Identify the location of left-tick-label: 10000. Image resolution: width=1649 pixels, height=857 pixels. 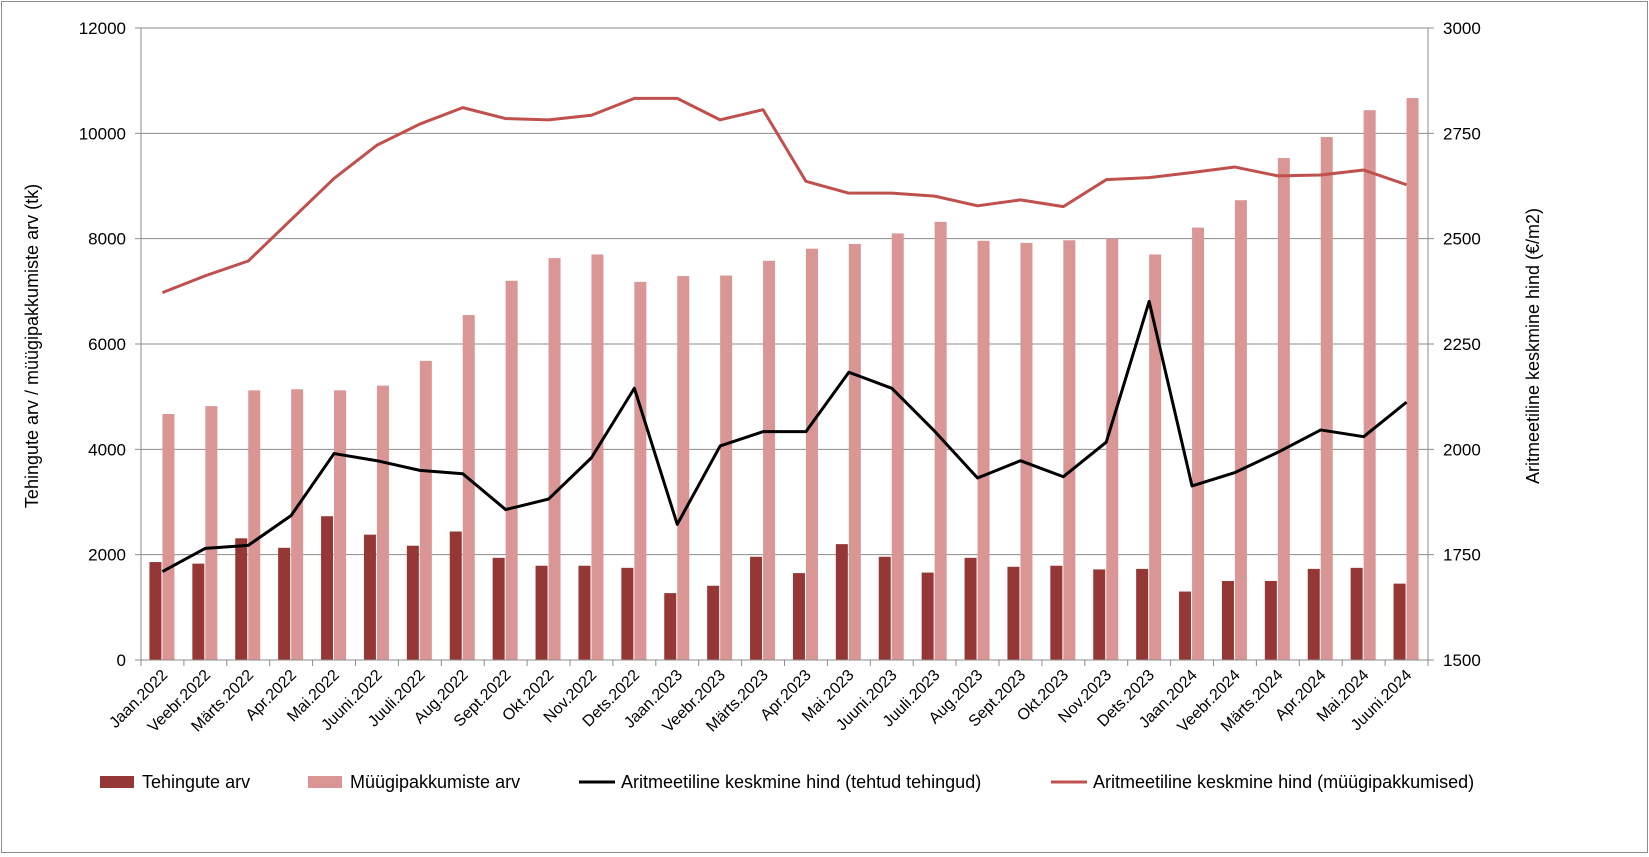
(102, 133).